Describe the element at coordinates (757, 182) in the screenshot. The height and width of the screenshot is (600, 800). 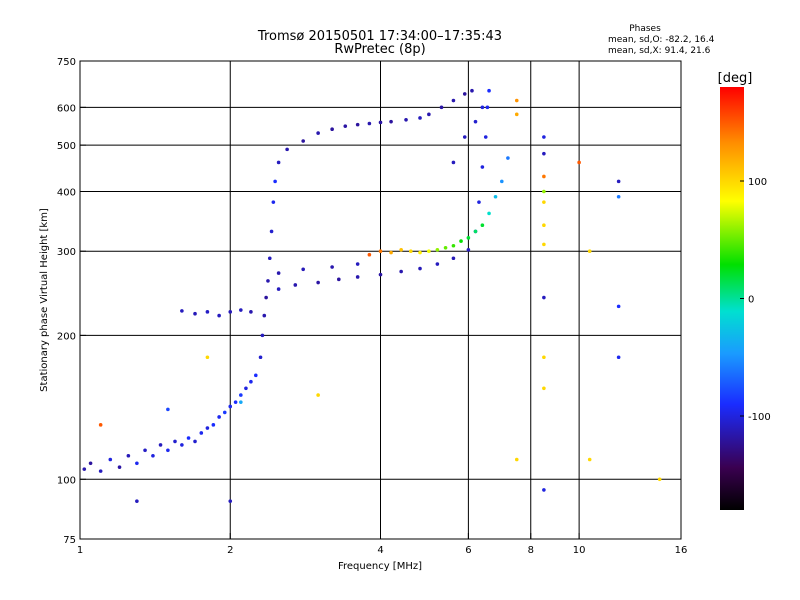
I see `colorbar-tick-label: 100` at that location.